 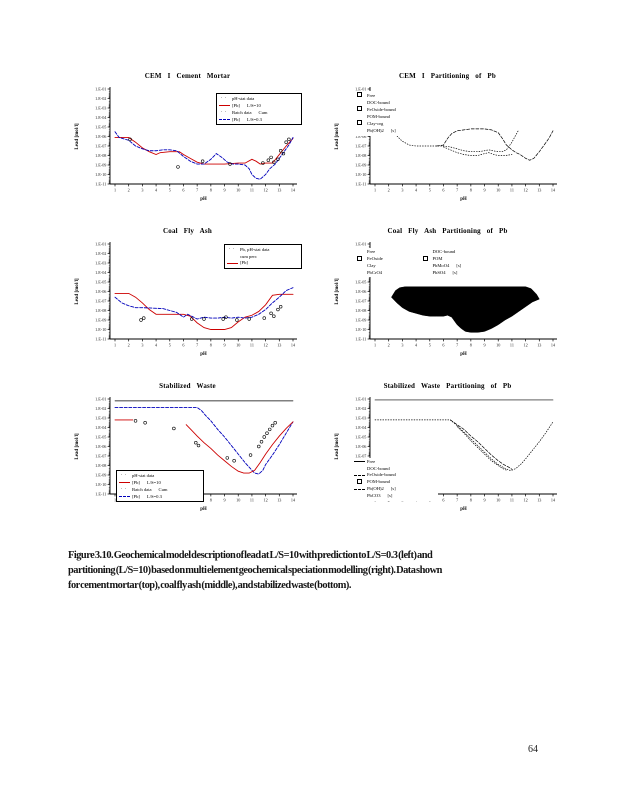 I want to click on legend-label: pH-stat data, so click(x=143, y=475).